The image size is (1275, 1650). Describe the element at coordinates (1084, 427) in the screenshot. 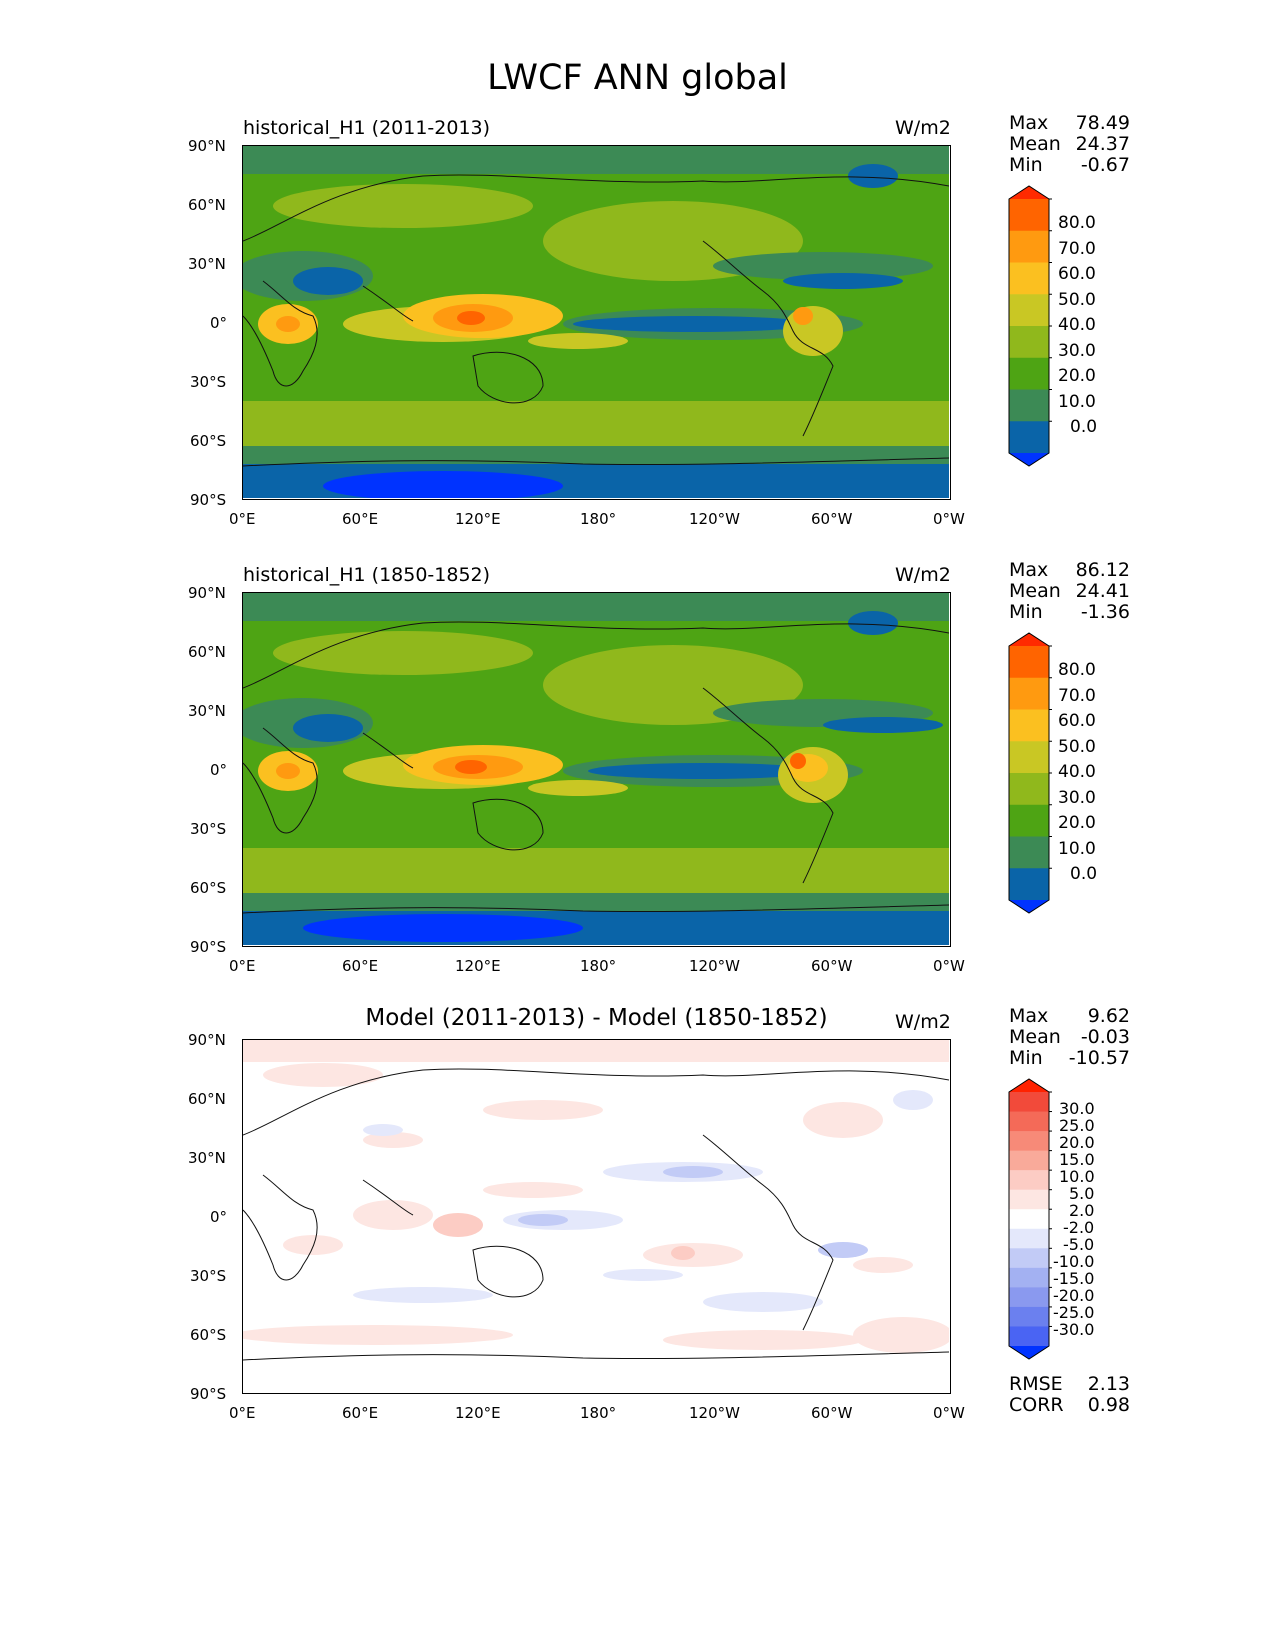

I see `colorbar-label: 0.0` at that location.